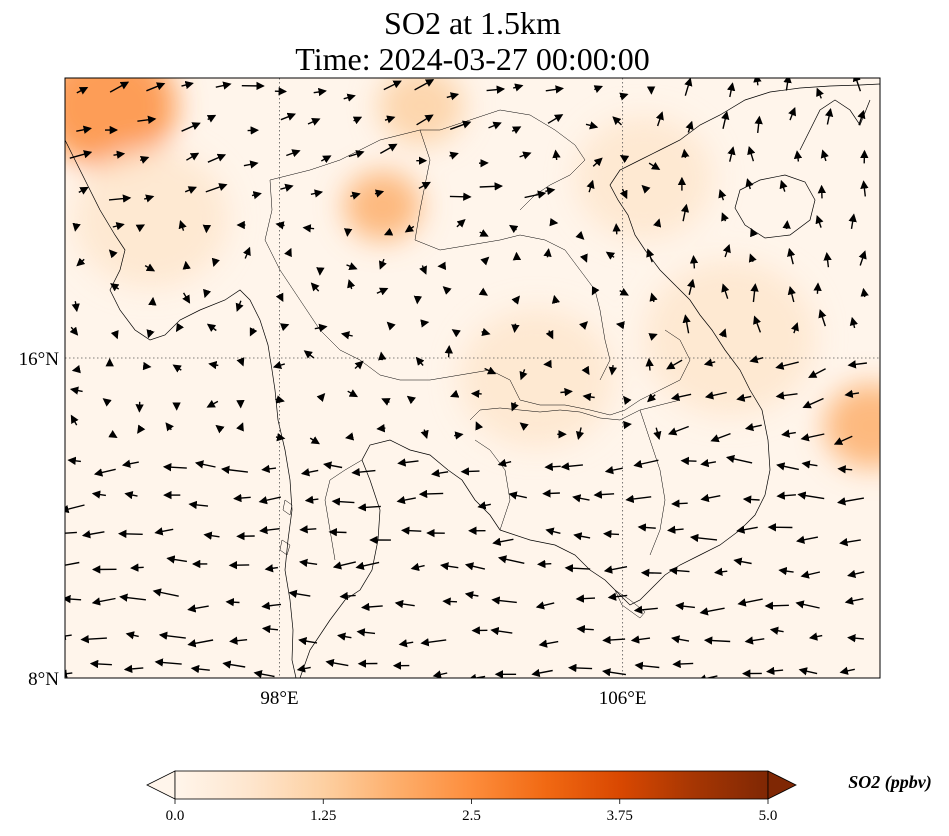 Image resolution: width=949 pixels, height=836 pixels. Describe the element at coordinates (471, 816) in the screenshot. I see `colorbar-tick-label-2: 2.5` at that location.